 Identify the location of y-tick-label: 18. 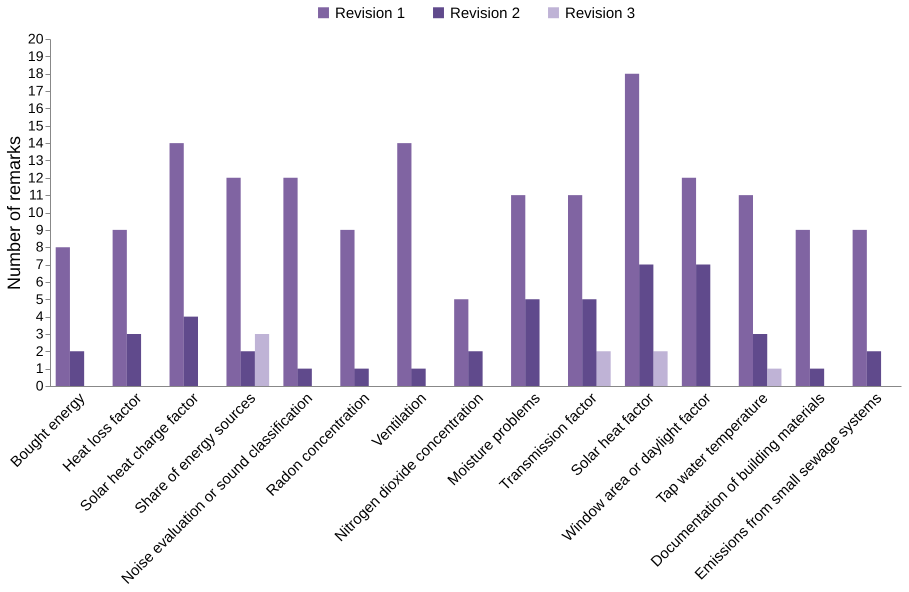
(36, 73).